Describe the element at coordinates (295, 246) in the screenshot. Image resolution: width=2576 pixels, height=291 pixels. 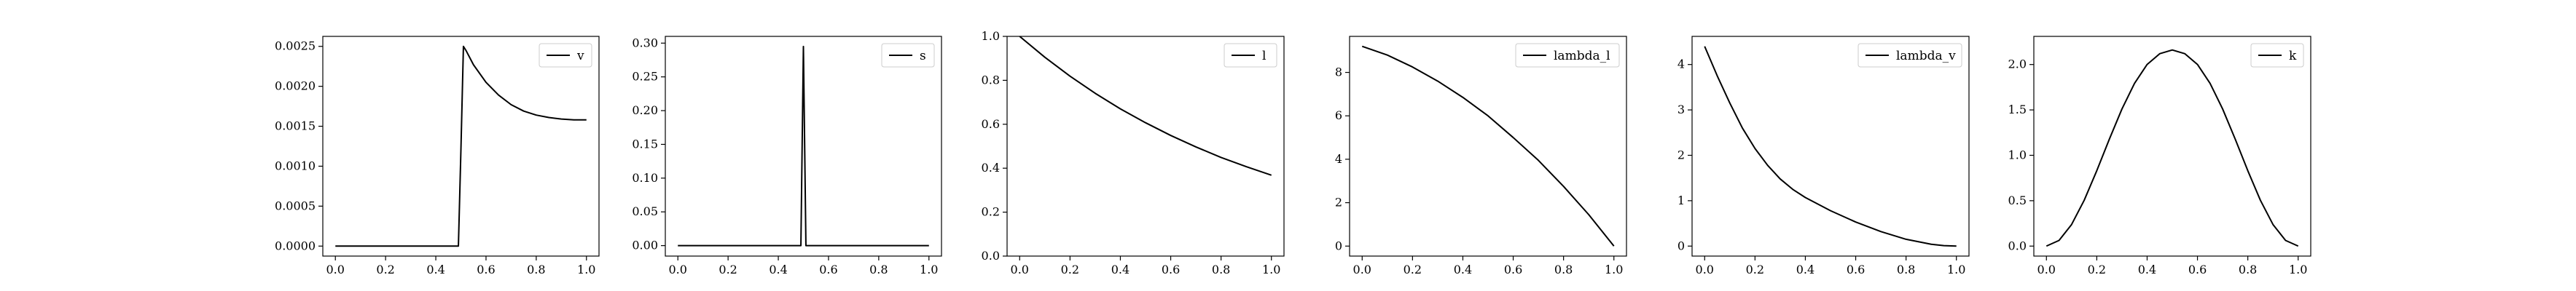
I see `y-tick-label: 0.0000` at that location.